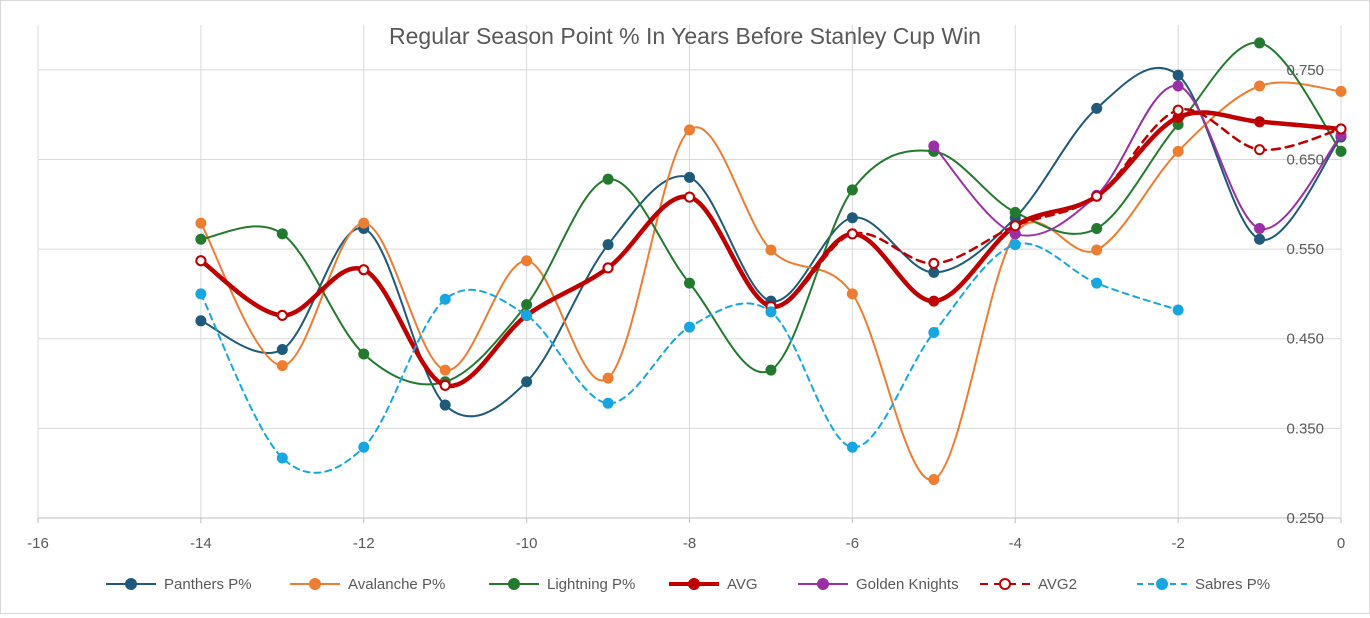 This screenshot has height=618, width=1370. Describe the element at coordinates (689, 543) in the screenshot. I see `x-tick-label: -8` at that location.